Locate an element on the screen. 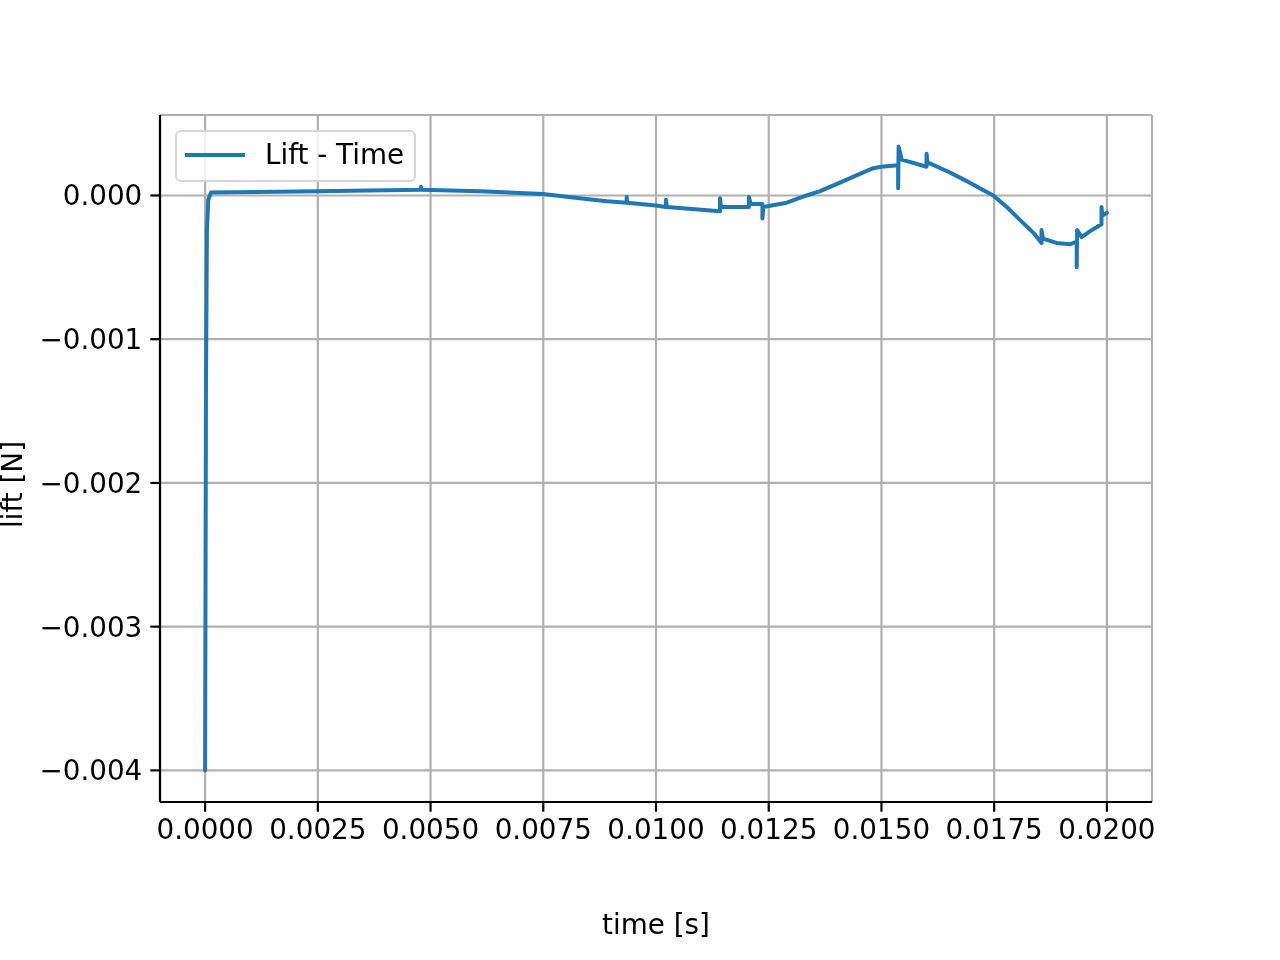 The width and height of the screenshot is (1280, 960). y-axis-title: lift [N] is located at coordinates (14, 484).